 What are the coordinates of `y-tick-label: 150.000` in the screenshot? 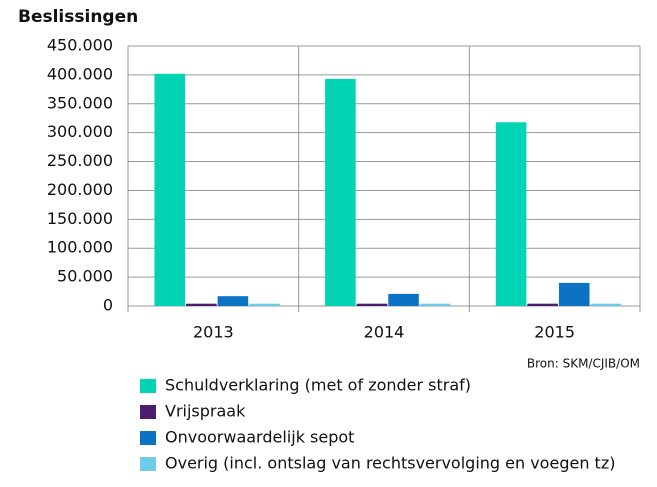 It's located at (80, 218).